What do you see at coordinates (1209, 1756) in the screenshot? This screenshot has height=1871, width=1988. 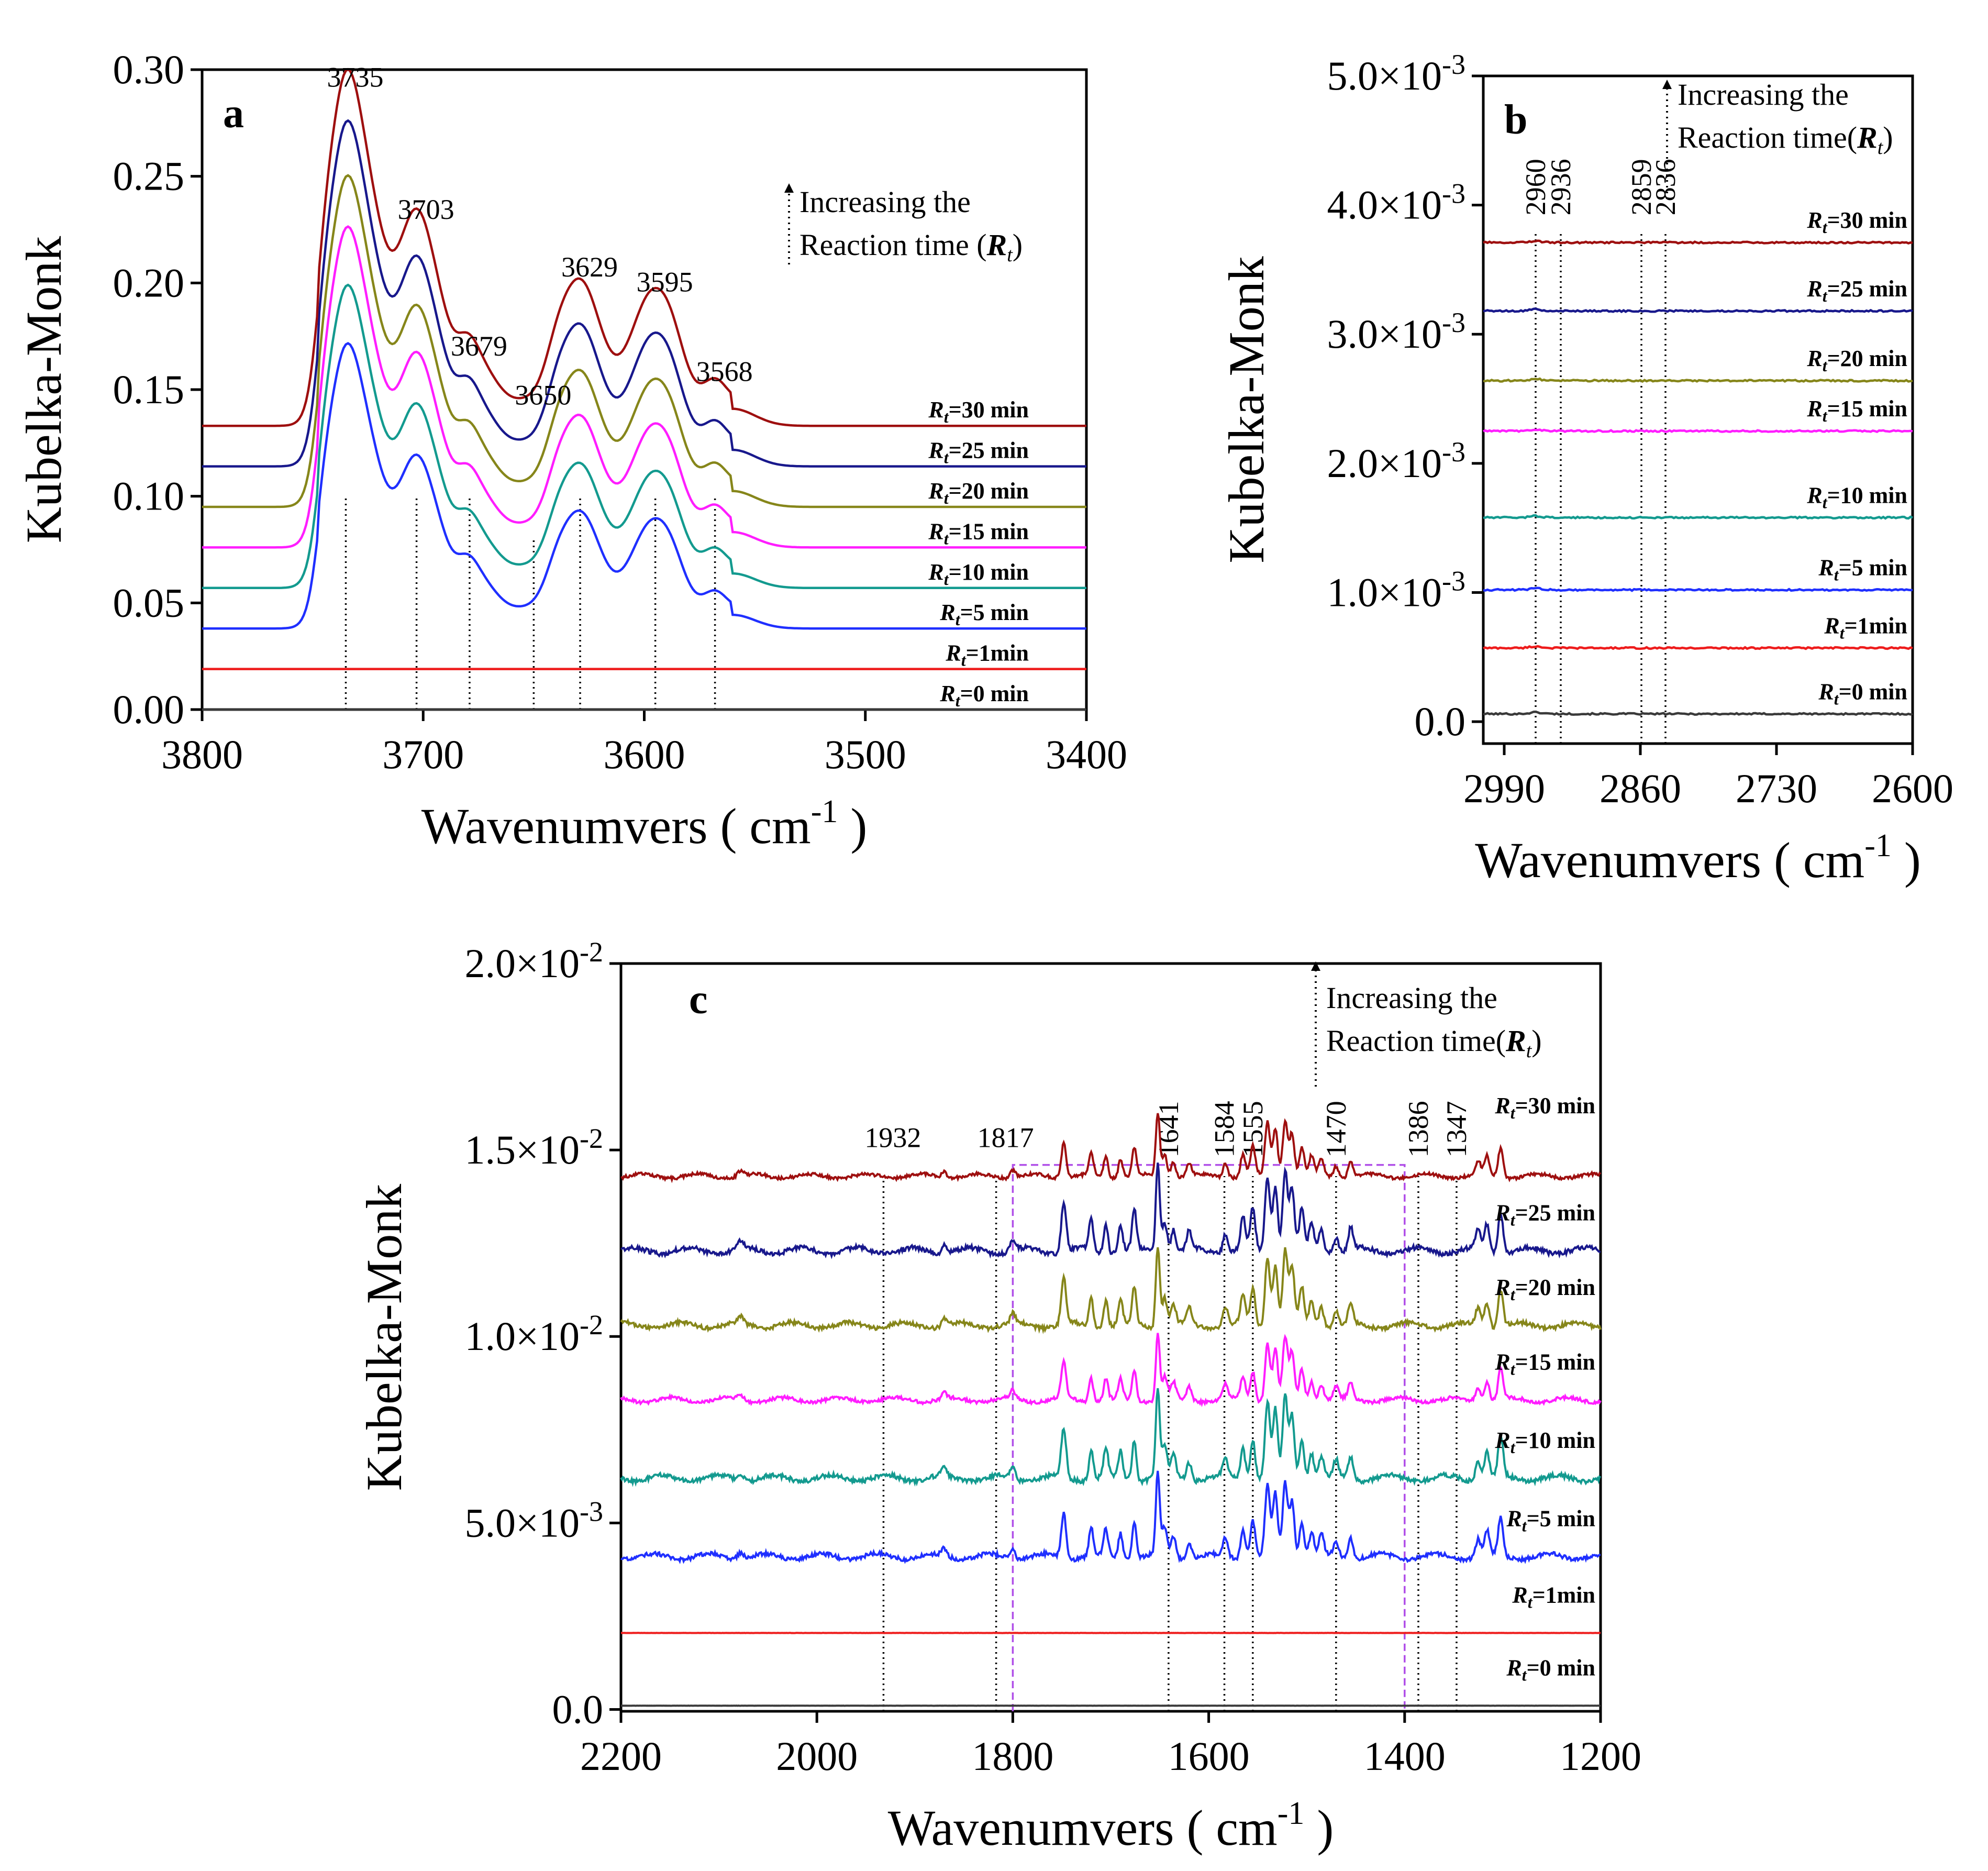 I see `x-tick-label: 1600` at bounding box center [1209, 1756].